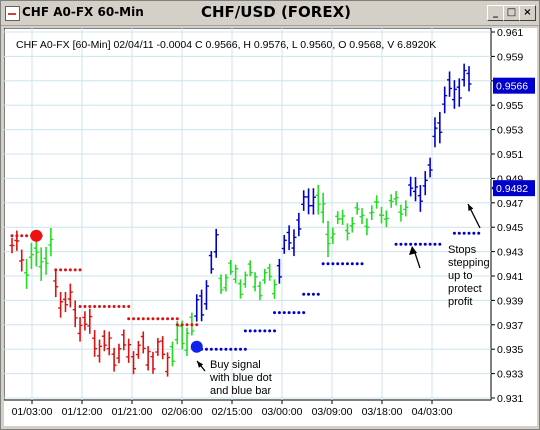 The height and width of the screenshot is (430, 540). I want to click on stops-annotation-line: stepping, so click(469, 263).